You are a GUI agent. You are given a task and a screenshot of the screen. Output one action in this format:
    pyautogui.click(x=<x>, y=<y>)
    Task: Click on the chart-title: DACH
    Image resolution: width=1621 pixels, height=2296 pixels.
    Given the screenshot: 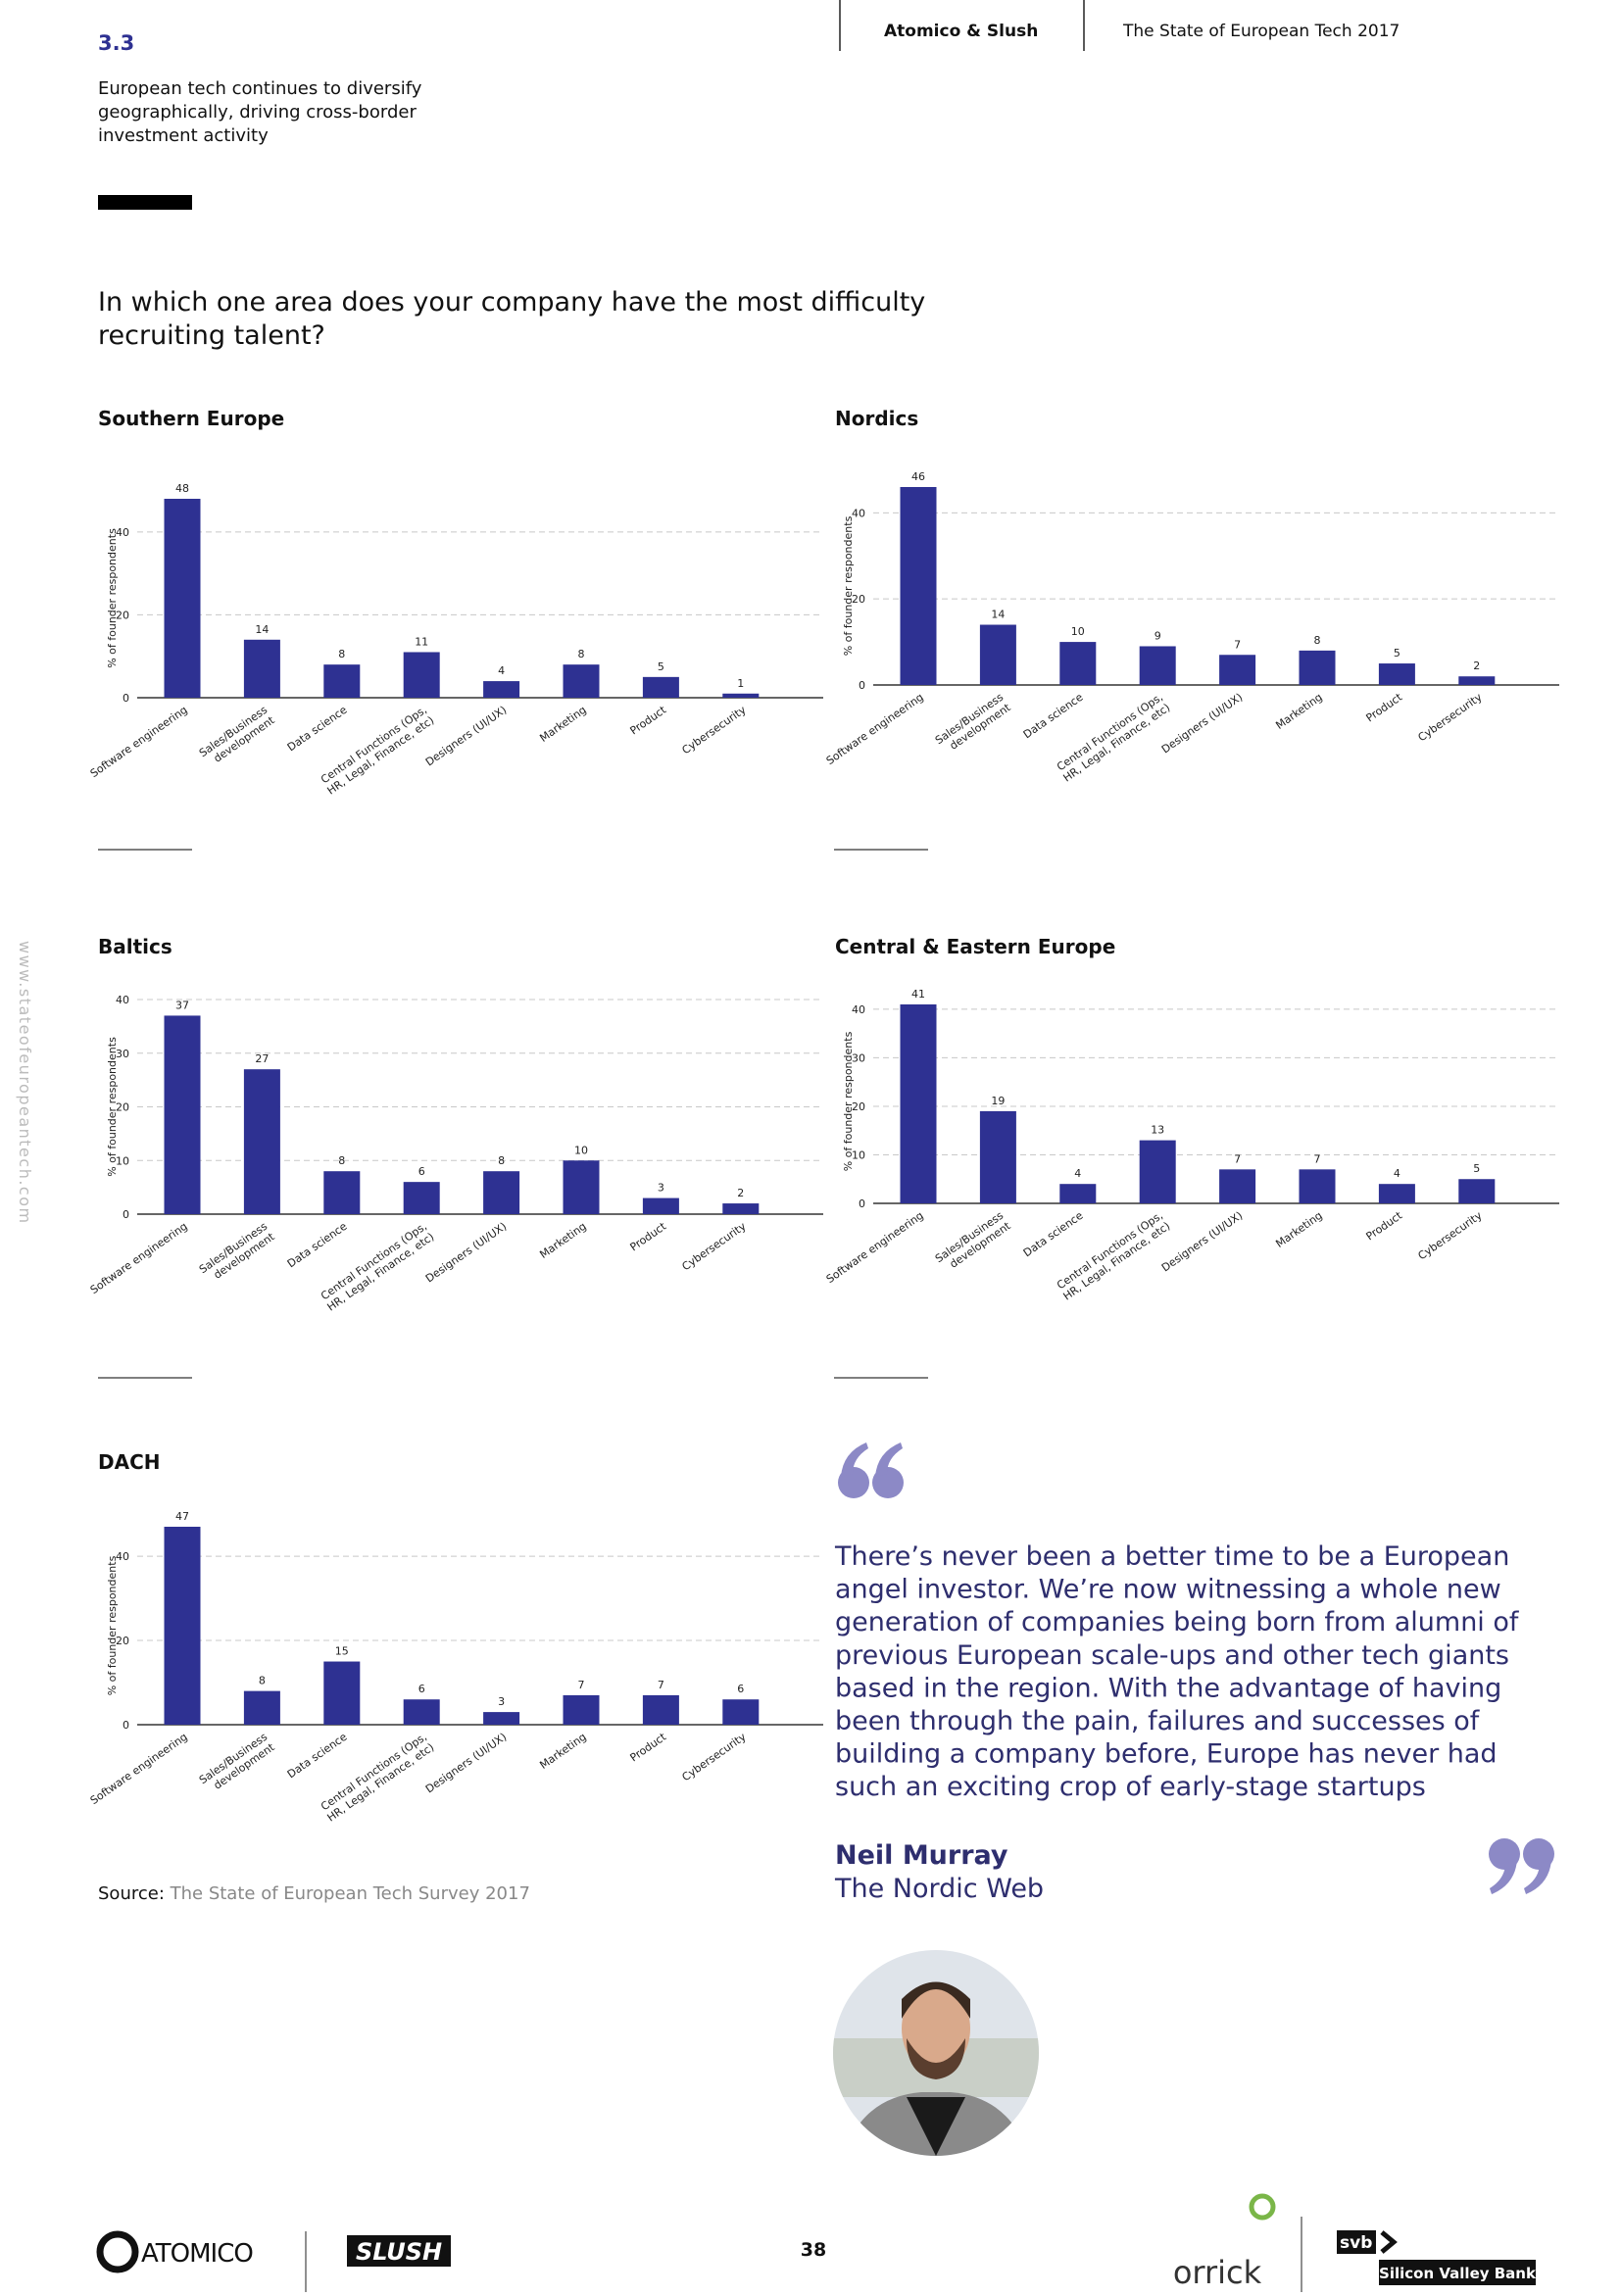 What is the action you would take?
    pyautogui.click(x=129, y=1462)
    